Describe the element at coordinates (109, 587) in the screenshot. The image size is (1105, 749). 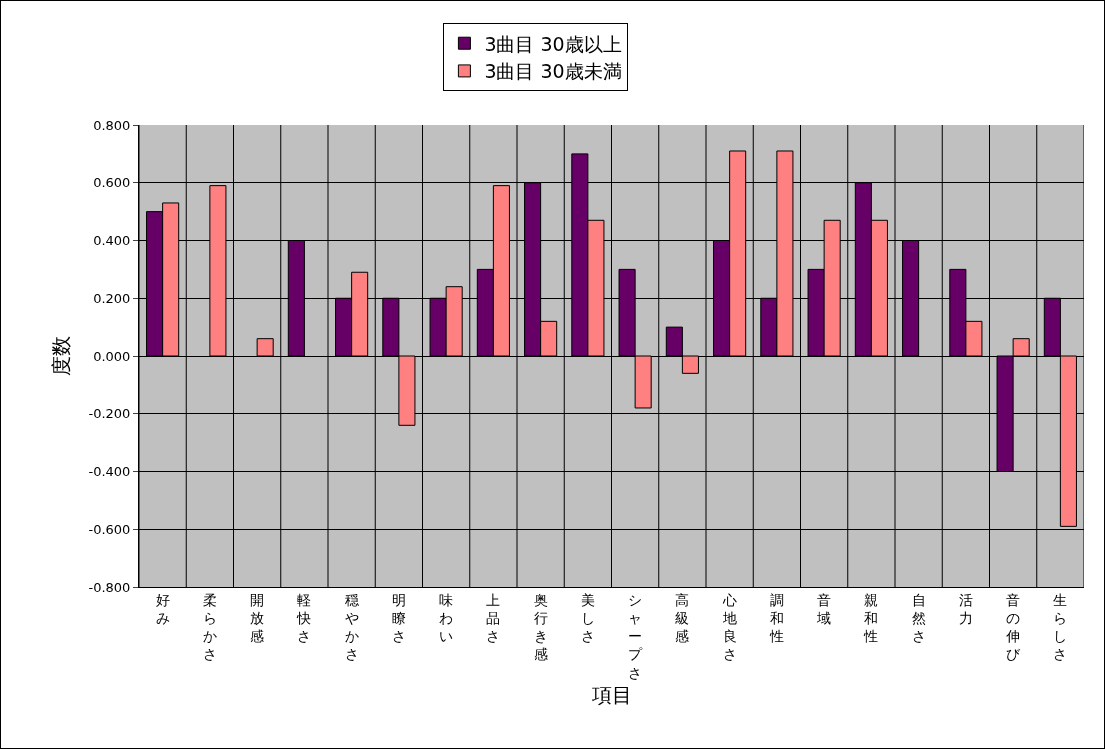
I see `y-tick-label: -0.800` at that location.